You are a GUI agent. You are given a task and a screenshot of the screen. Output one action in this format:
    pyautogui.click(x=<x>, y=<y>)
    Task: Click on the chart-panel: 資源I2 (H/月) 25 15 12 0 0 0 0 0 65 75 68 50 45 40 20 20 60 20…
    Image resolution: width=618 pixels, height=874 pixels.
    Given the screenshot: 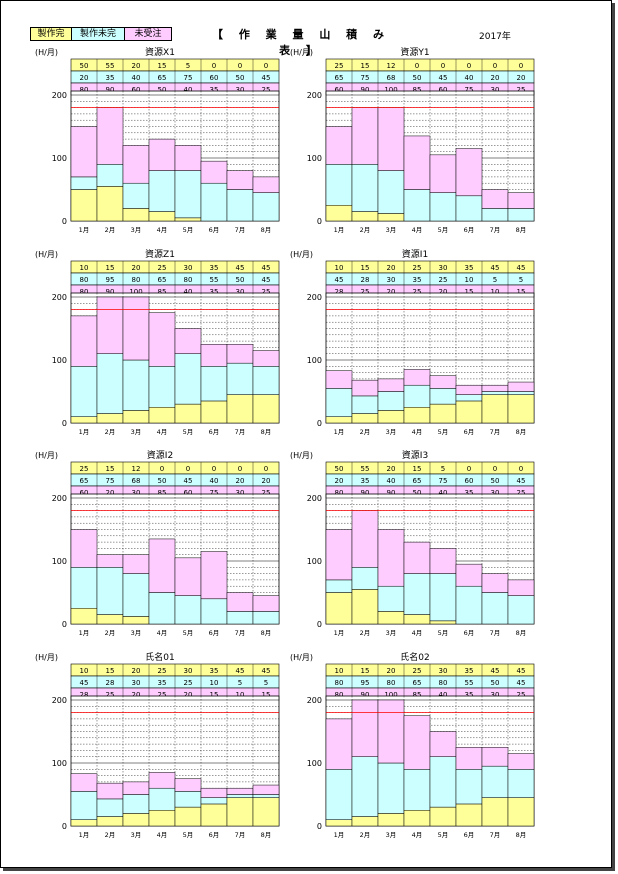 What is the action you would take?
    pyautogui.click(x=160, y=545)
    